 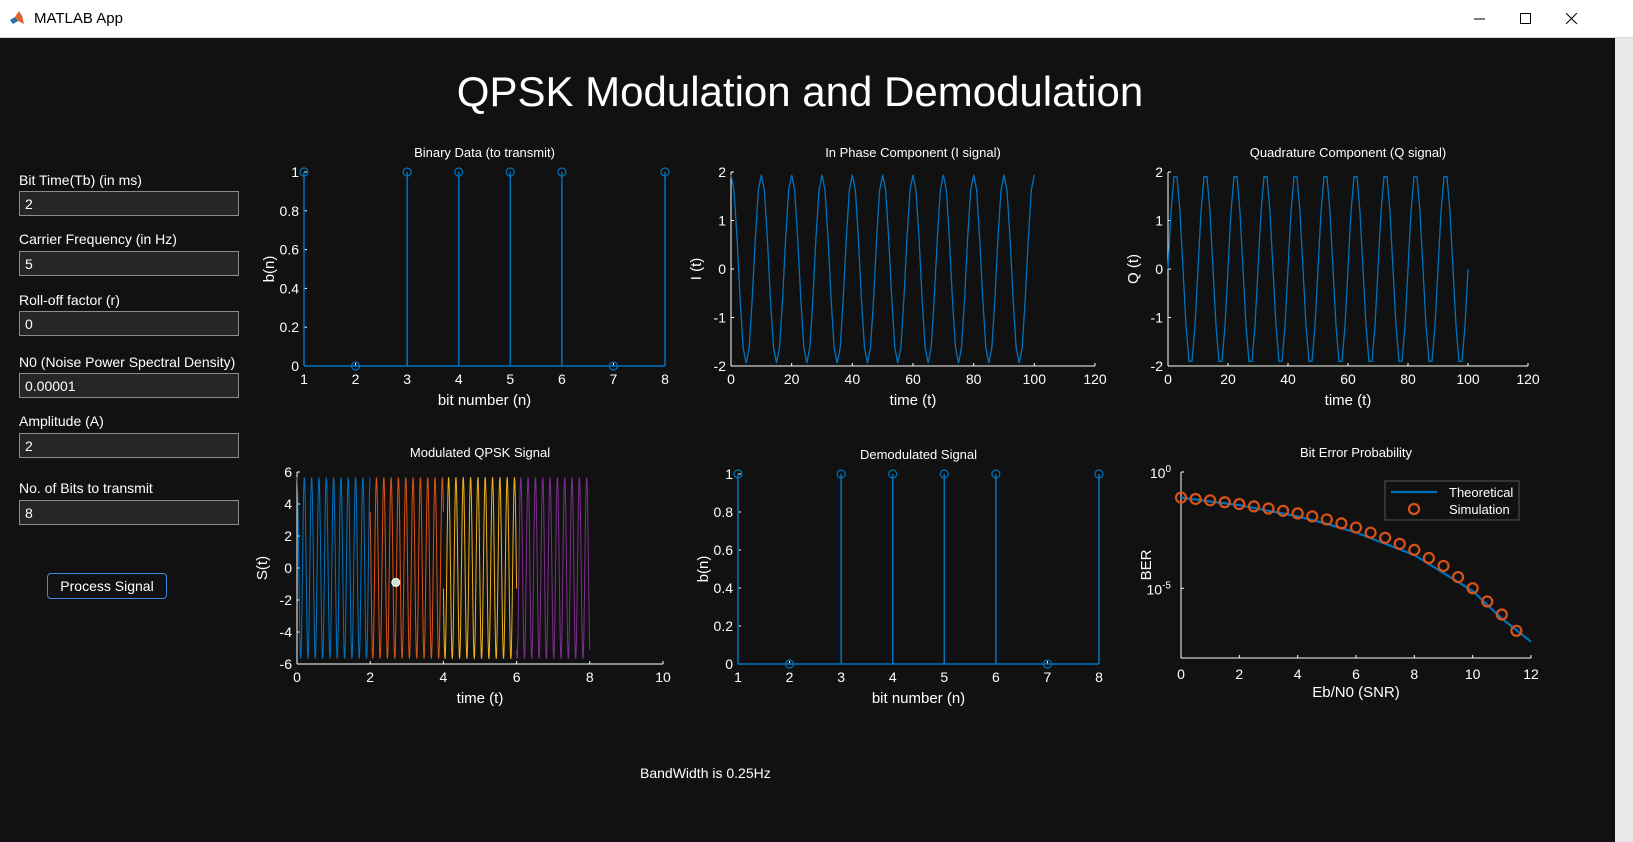 I want to click on iphase-ytick-label: 2, so click(x=722, y=172).